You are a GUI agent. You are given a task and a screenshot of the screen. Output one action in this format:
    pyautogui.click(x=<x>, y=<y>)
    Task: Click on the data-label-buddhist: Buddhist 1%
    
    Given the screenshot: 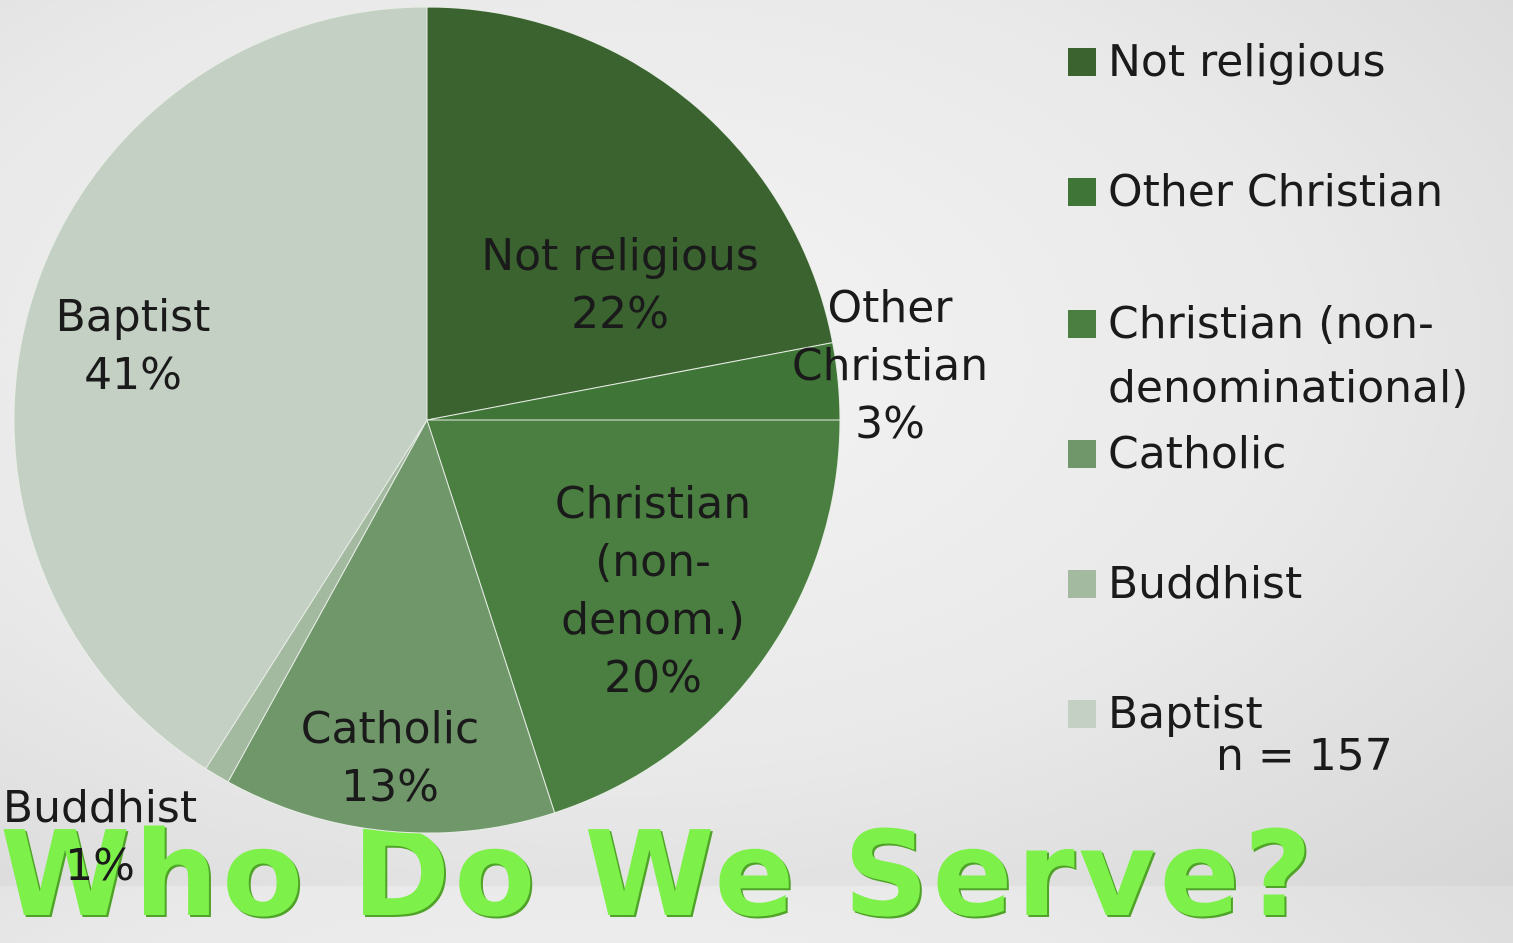 What is the action you would take?
    pyautogui.click(x=100, y=834)
    